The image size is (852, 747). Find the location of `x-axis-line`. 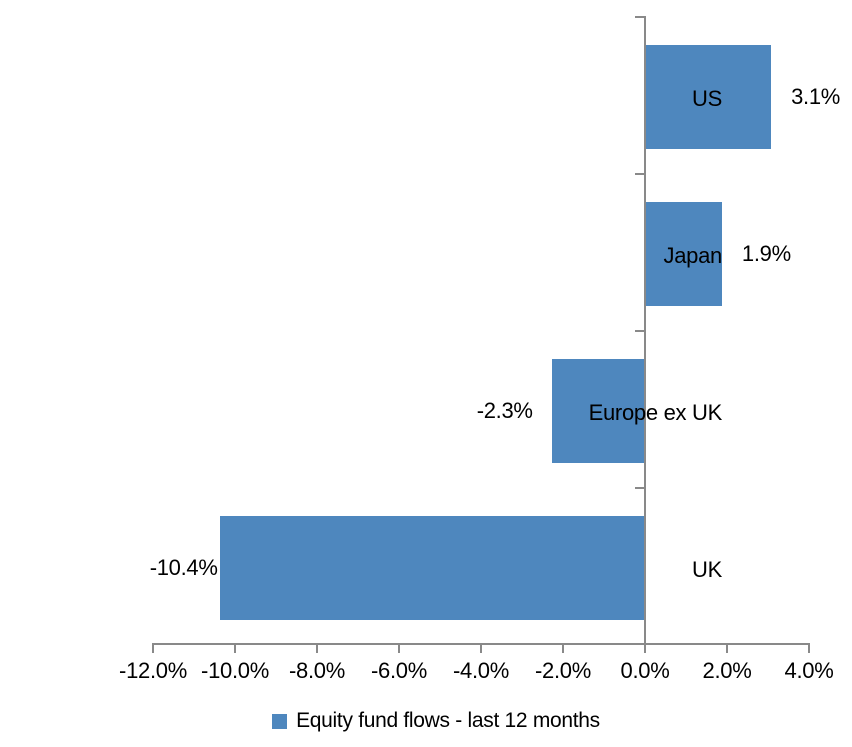

x-axis-line is located at coordinates (481, 644).